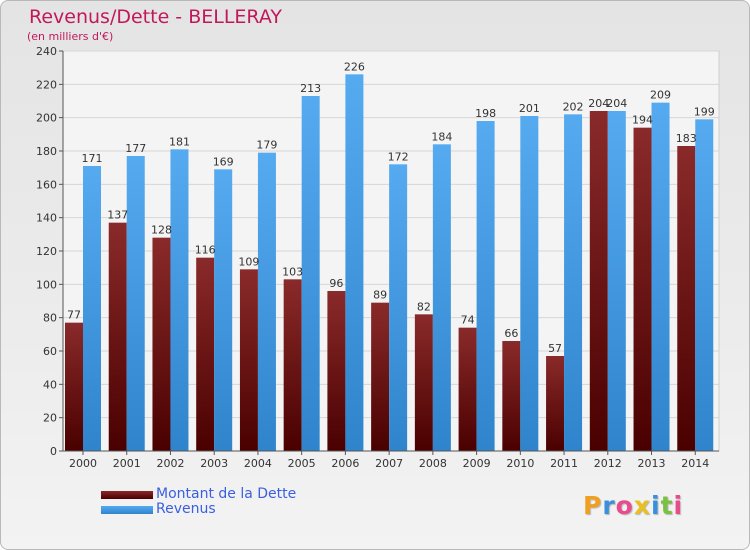  Describe the element at coordinates (117, 215) in the screenshot. I see `data-label-dette: 137` at that location.